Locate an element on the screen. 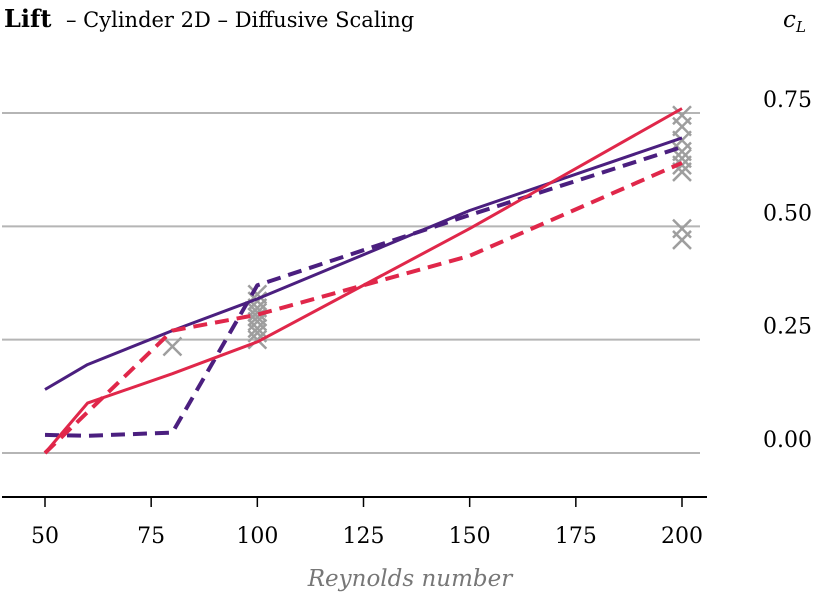 This screenshot has width=814, height=595. y-tick-label: 0.50 is located at coordinates (787, 213).